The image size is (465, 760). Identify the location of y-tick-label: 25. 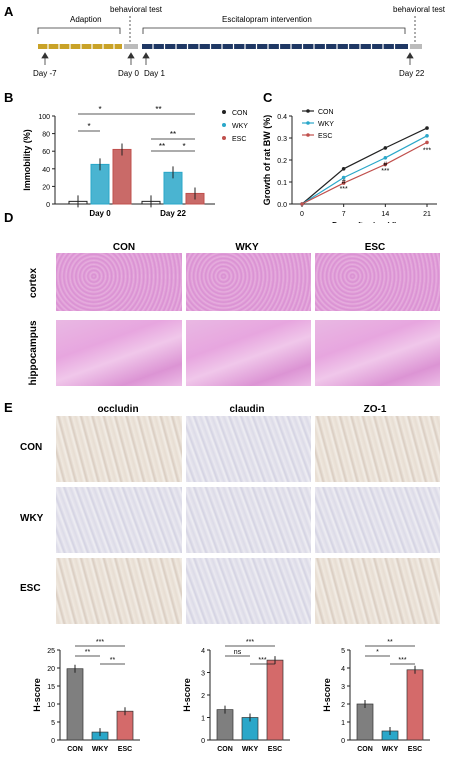
(51, 651).